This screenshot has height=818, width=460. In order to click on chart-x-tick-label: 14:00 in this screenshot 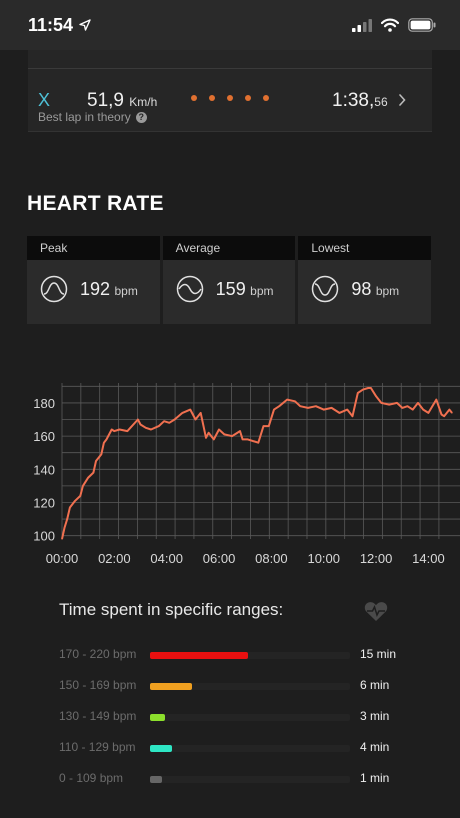, I will do `click(428, 558)`.